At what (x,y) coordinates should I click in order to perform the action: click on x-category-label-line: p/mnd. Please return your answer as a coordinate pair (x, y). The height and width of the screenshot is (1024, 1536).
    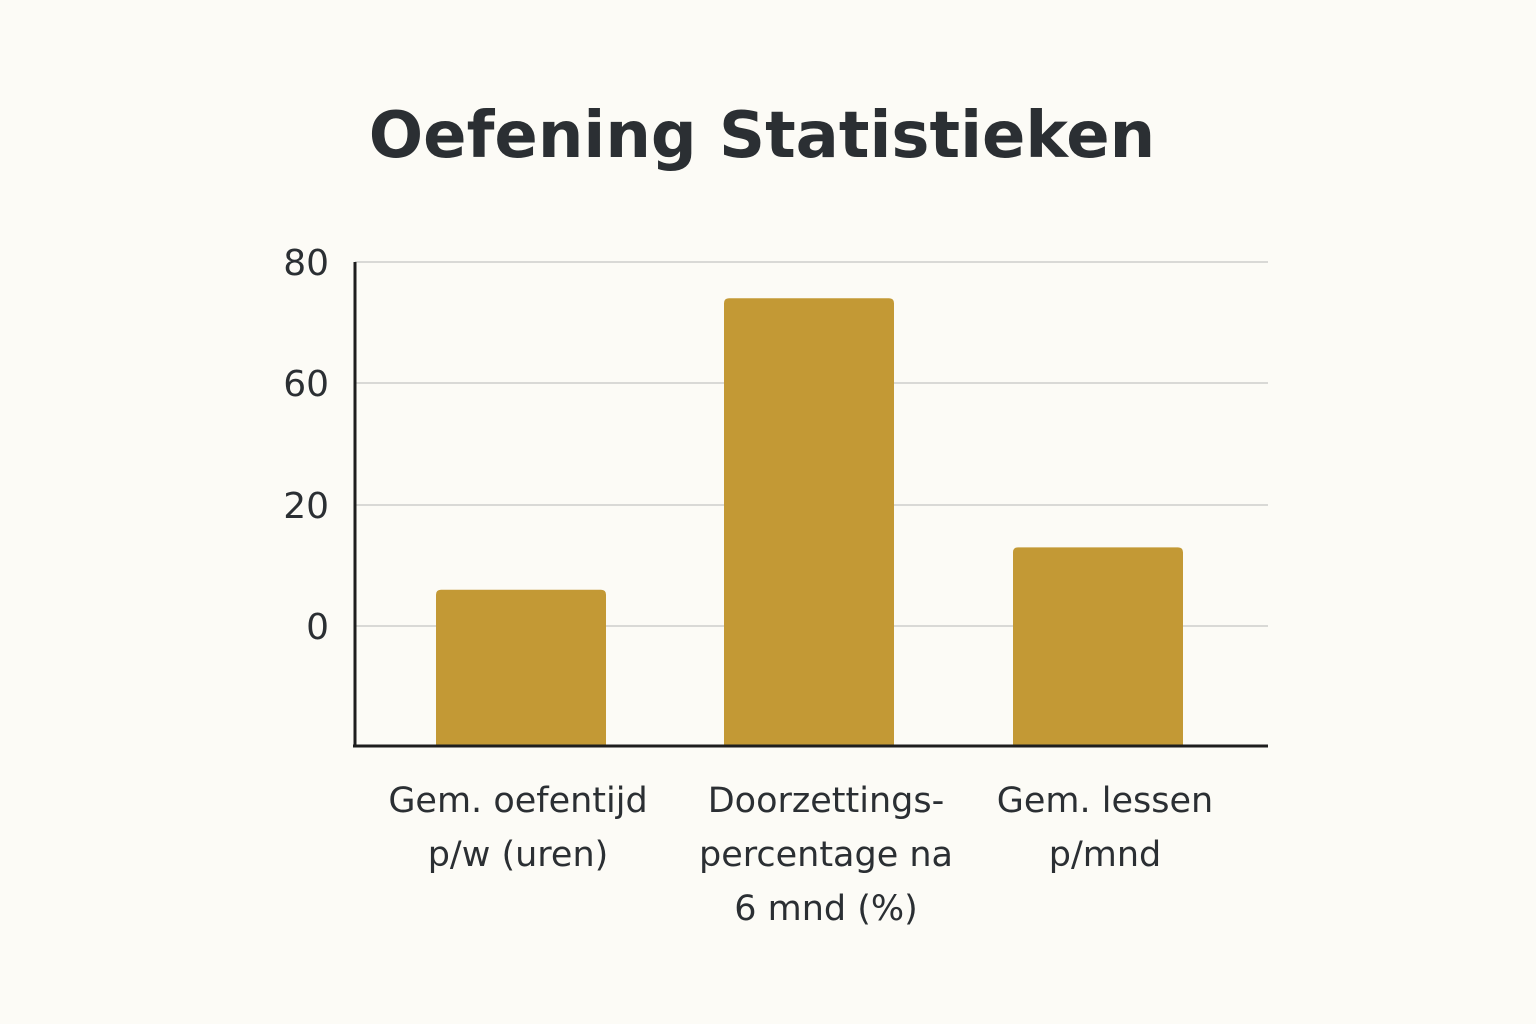
    Looking at the image, I should click on (1105, 855).